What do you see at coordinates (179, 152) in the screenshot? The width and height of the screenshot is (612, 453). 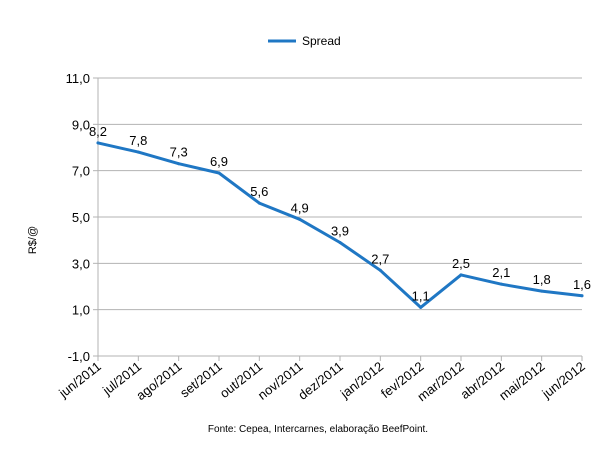 I see `data-label: 7,3` at bounding box center [179, 152].